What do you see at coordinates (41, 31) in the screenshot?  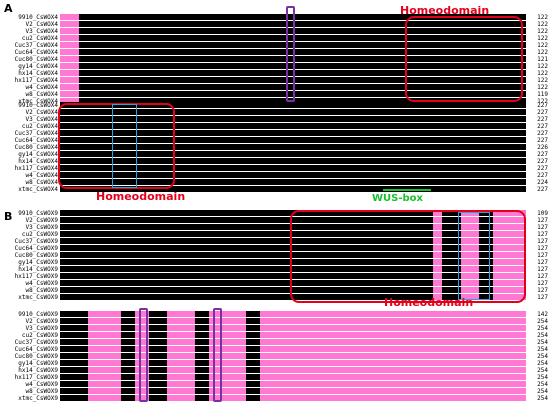 I see `sequence-name: V3_CsWOX4` at bounding box center [41, 31].